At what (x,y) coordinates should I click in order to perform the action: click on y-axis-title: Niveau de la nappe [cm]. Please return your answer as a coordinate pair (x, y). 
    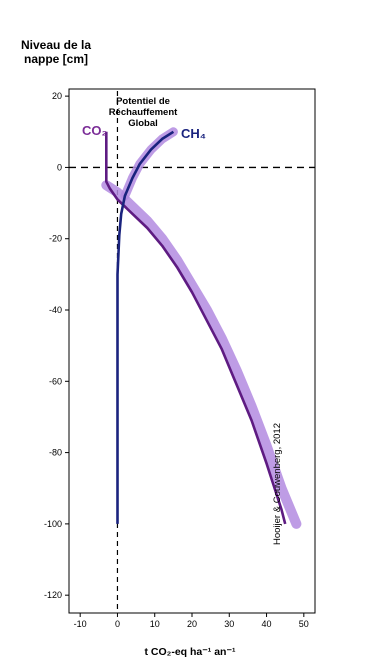
    Looking at the image, I should click on (56, 52).